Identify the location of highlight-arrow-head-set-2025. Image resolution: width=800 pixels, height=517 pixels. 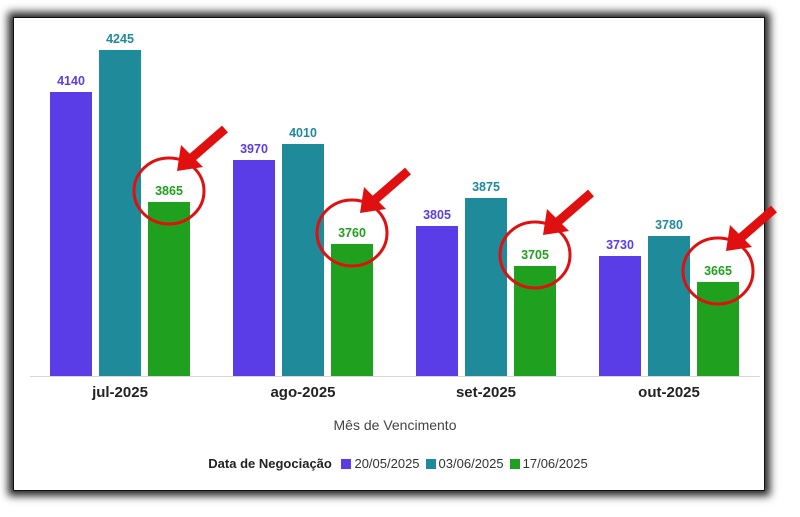
(556, 222).